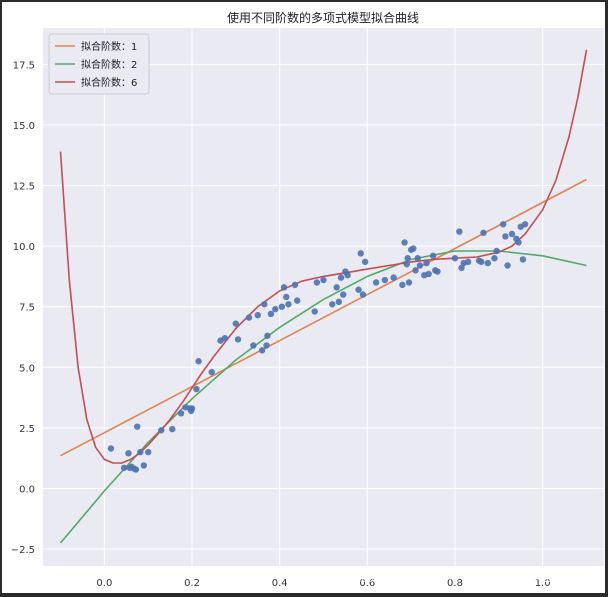 The width and height of the screenshot is (608, 597). Describe the element at coordinates (323, 17) in the screenshot. I see `chart-title: 使用不同阶数的多项式模型拟合曲线` at that location.